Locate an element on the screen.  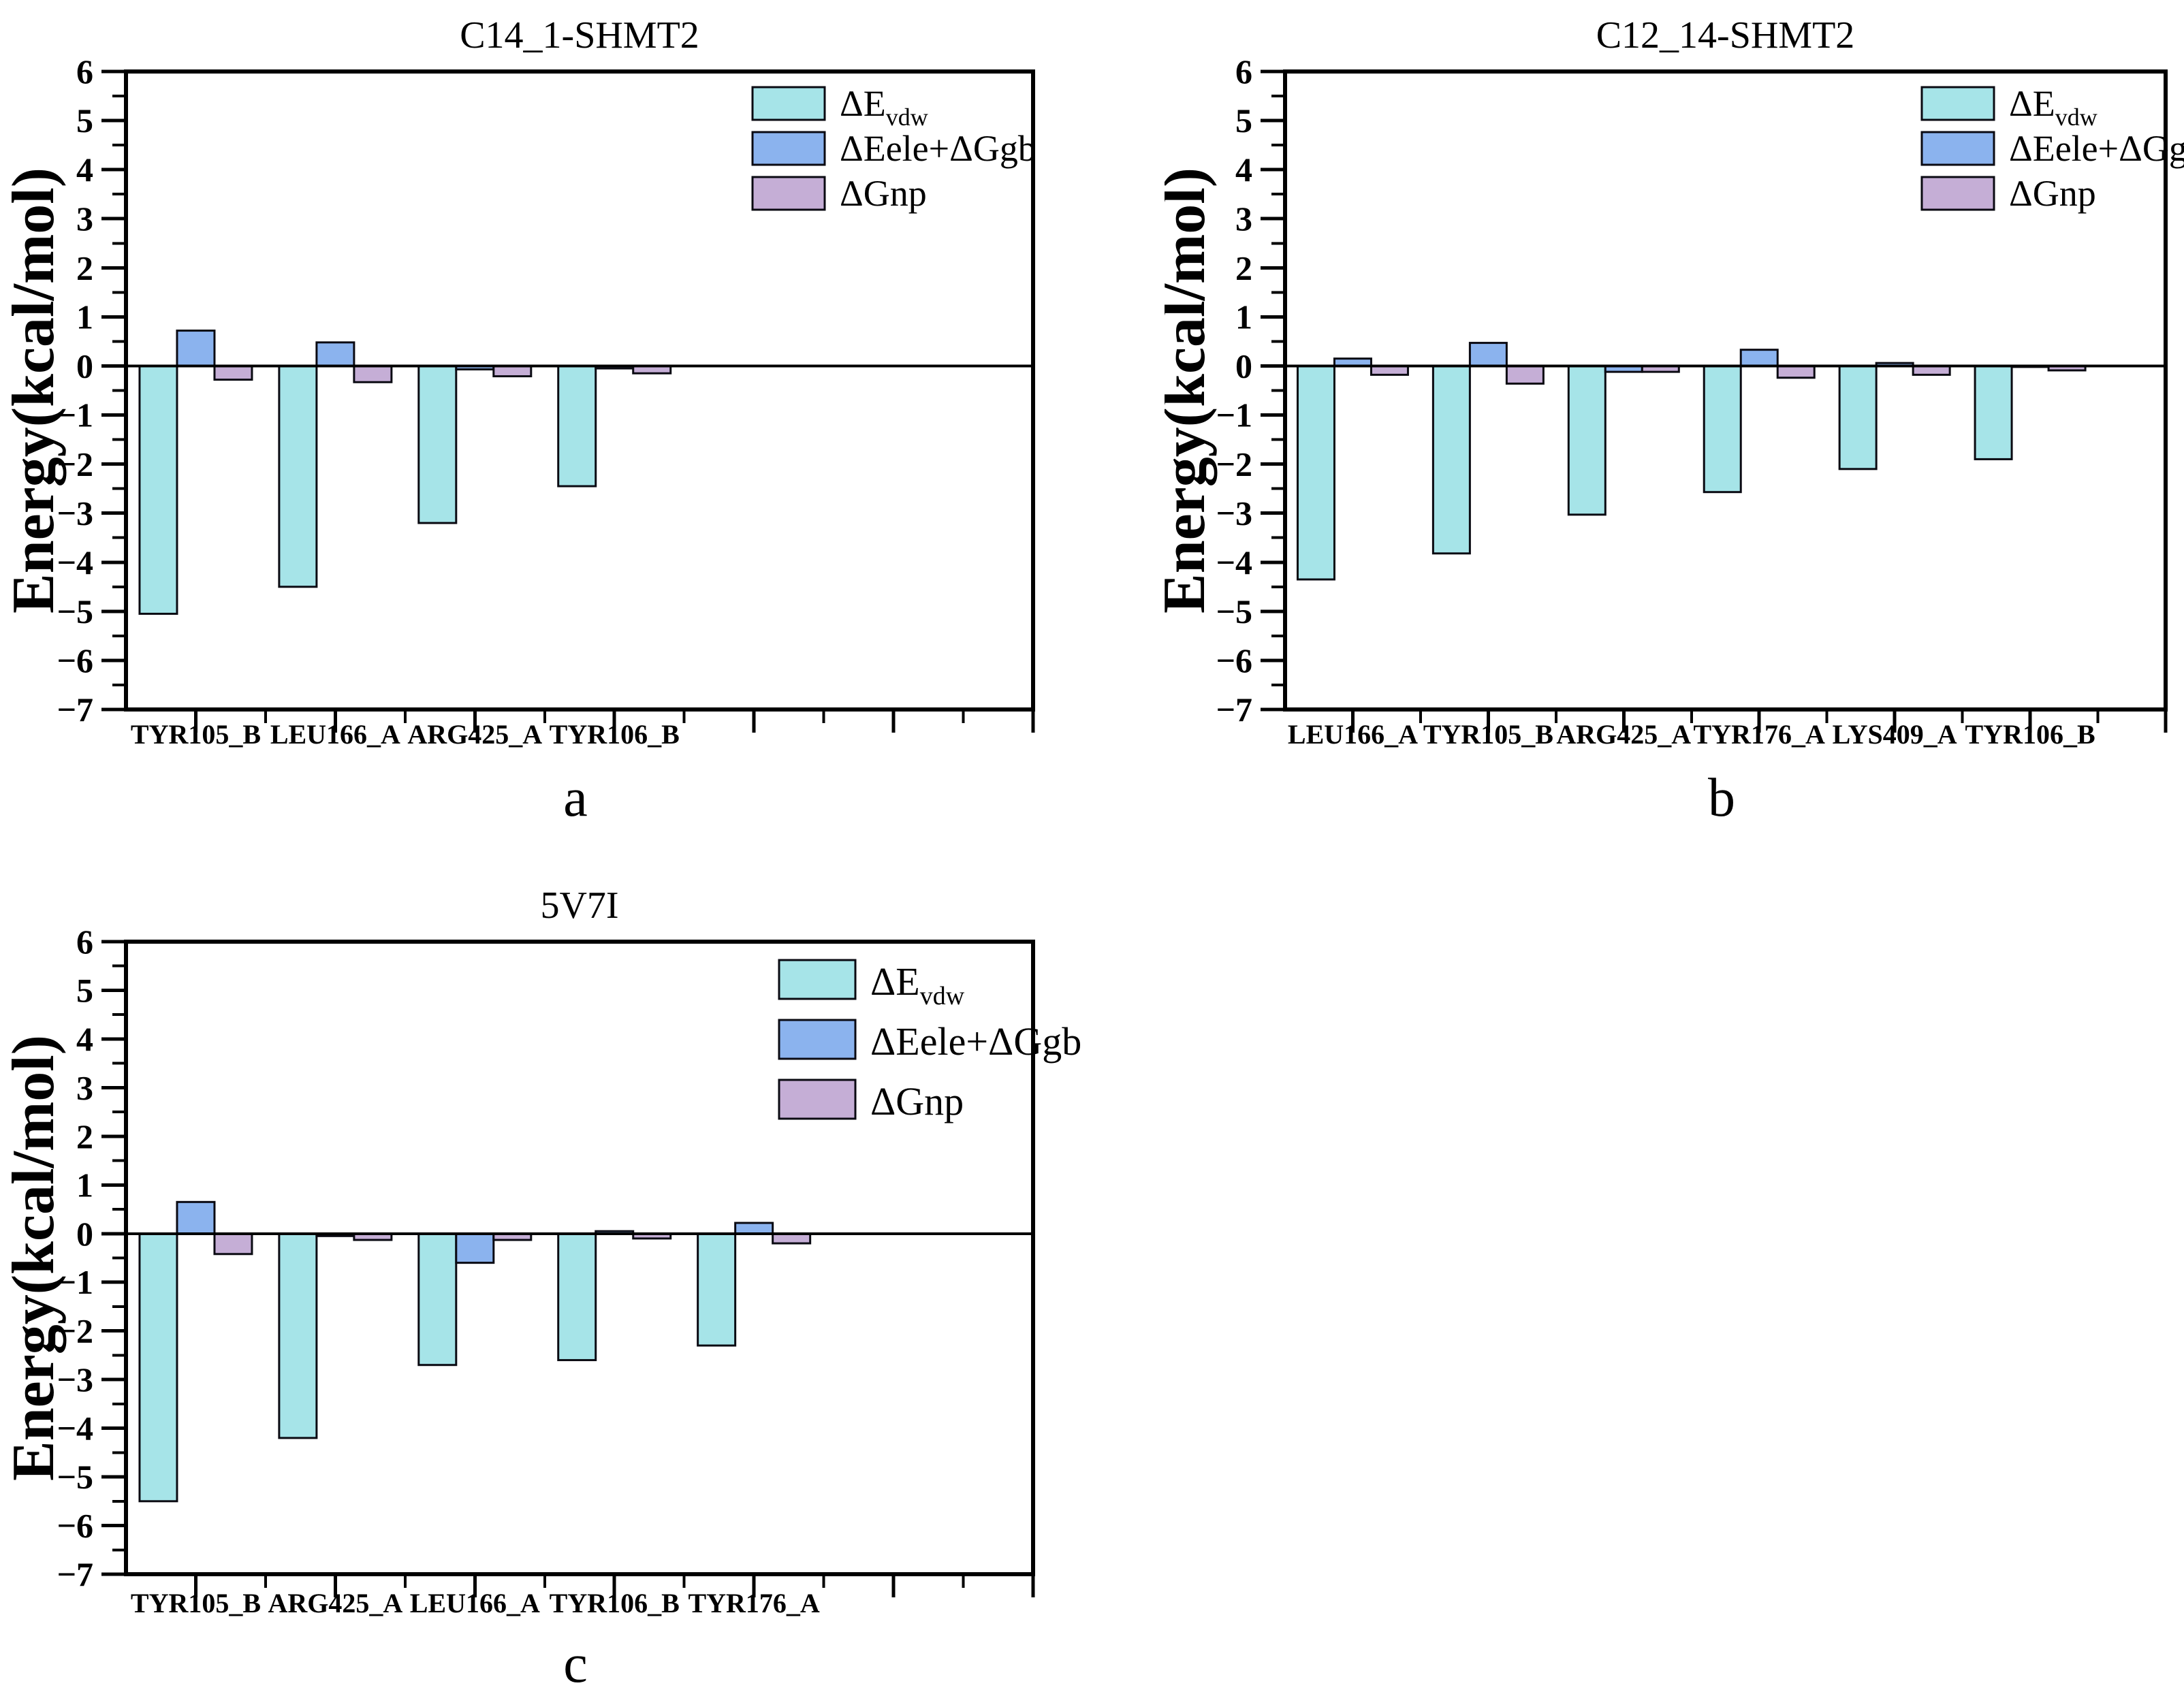
y-tick-label: 4 is located at coordinates (1243, 169).